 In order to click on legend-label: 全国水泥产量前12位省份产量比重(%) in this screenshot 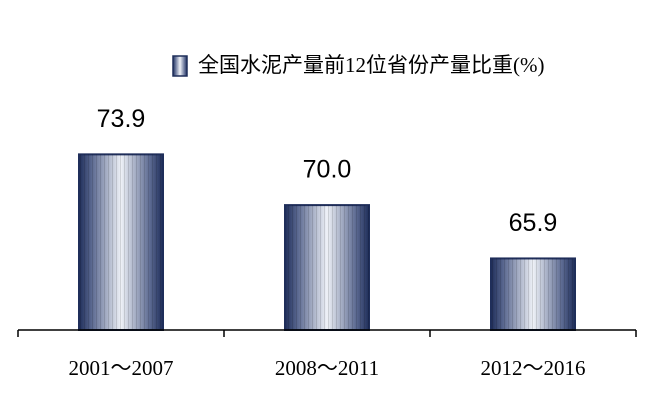, I will do `click(371, 65)`.